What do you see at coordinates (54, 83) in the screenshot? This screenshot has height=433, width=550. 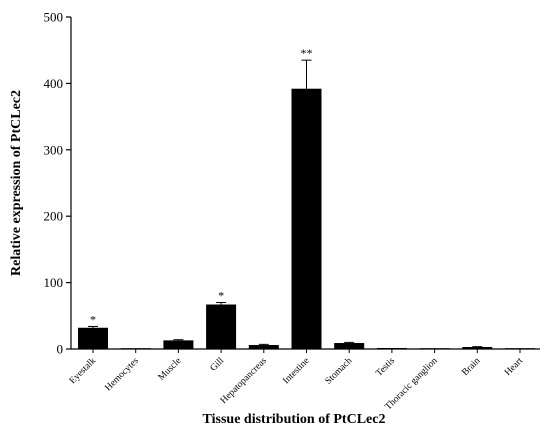 I see `y-tick-label: 400` at bounding box center [54, 83].